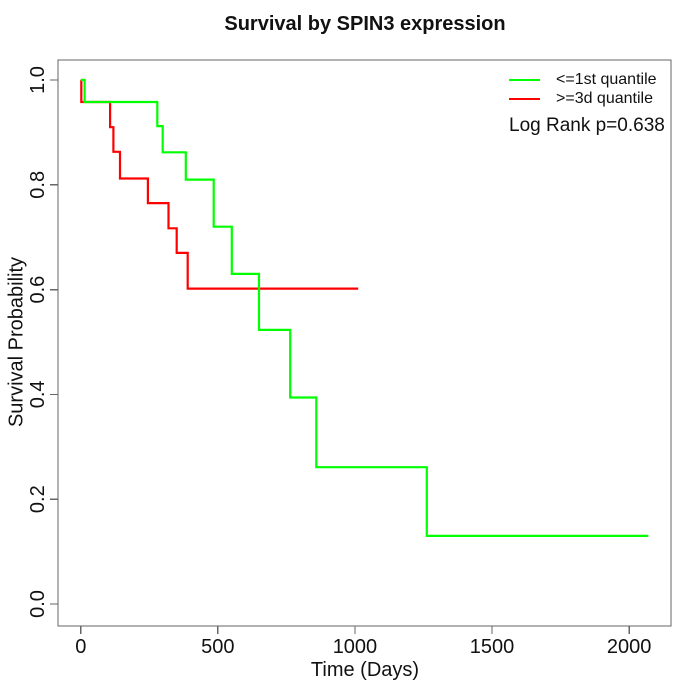 The width and height of the screenshot is (700, 700). What do you see at coordinates (365, 24) in the screenshot?
I see `chart-title: Survival by SPIN3 expression` at bounding box center [365, 24].